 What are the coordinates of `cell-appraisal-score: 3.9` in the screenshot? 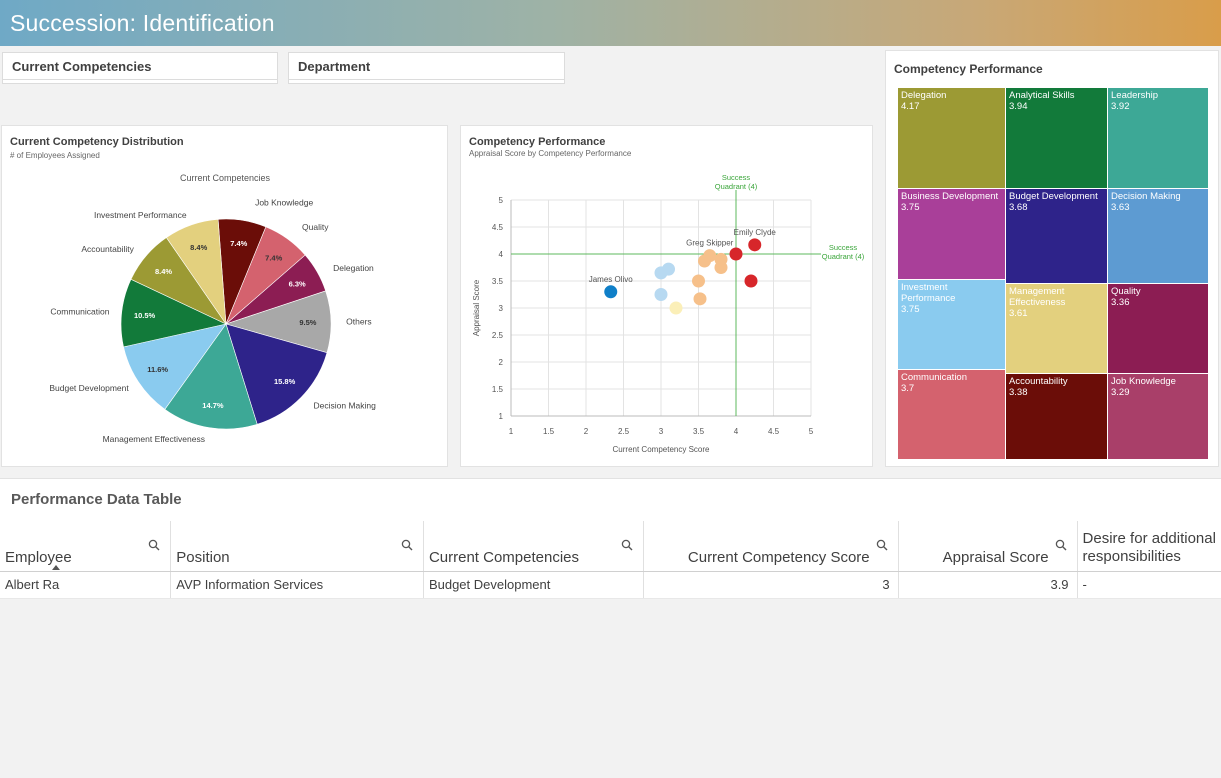 It's located at (988, 585).